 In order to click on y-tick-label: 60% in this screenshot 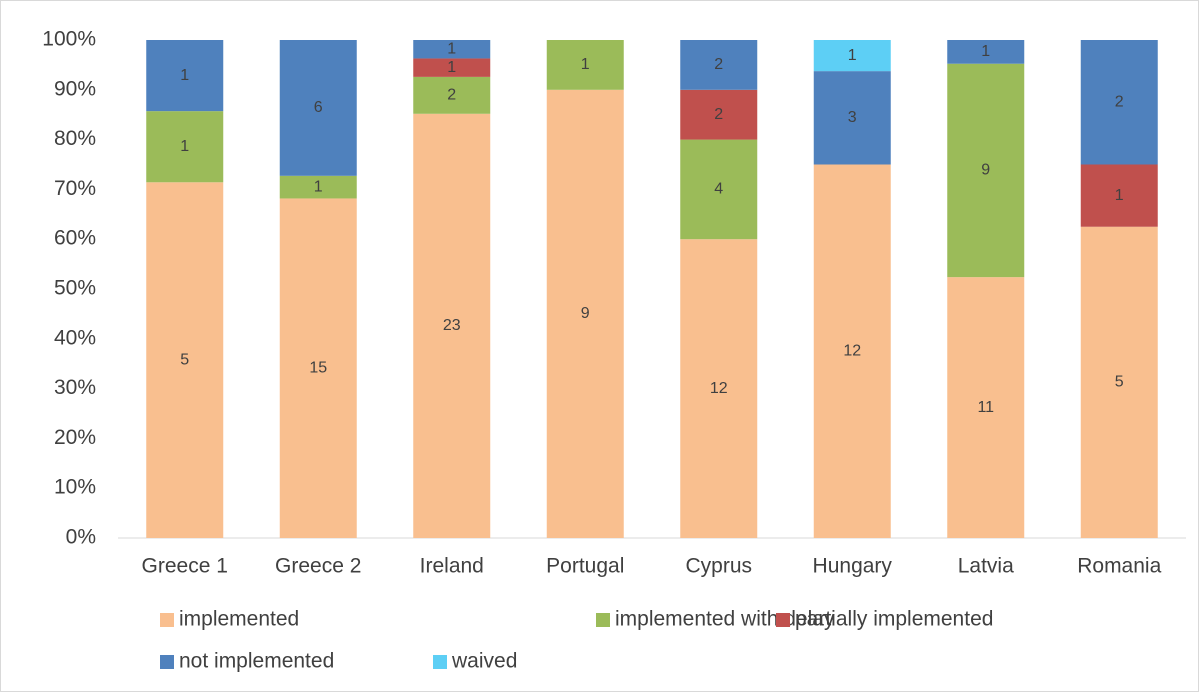, I will do `click(75, 238)`.